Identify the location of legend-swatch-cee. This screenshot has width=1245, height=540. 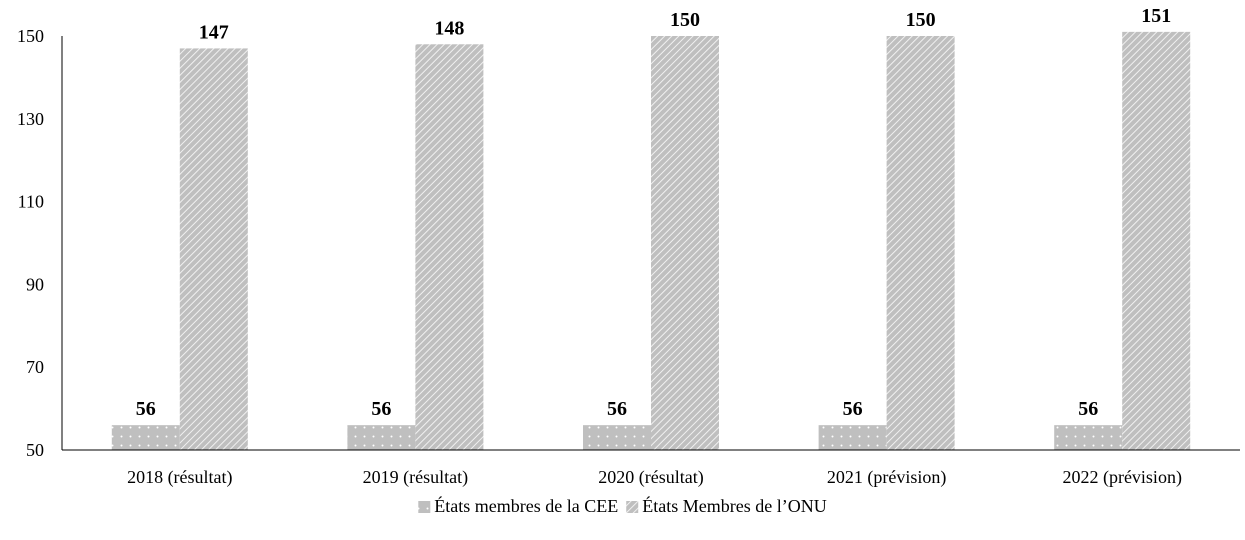
(424, 507).